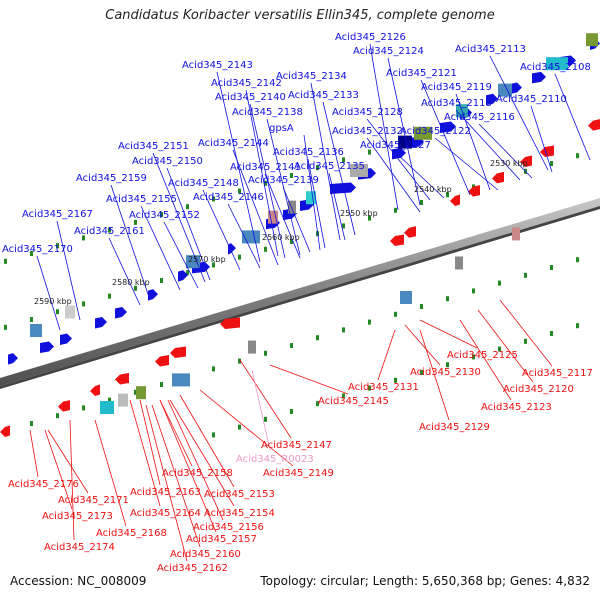 This screenshot has width=600, height=600. I want to click on forward-gene-label: Acid345_2108, so click(555, 67).